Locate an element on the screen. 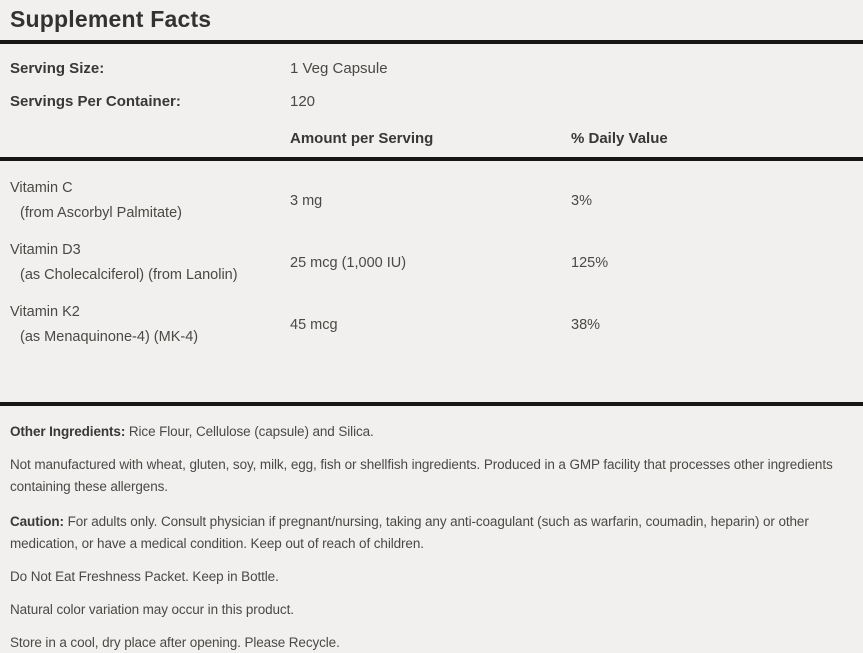  servings-per-container-value: 120 is located at coordinates (303, 101).